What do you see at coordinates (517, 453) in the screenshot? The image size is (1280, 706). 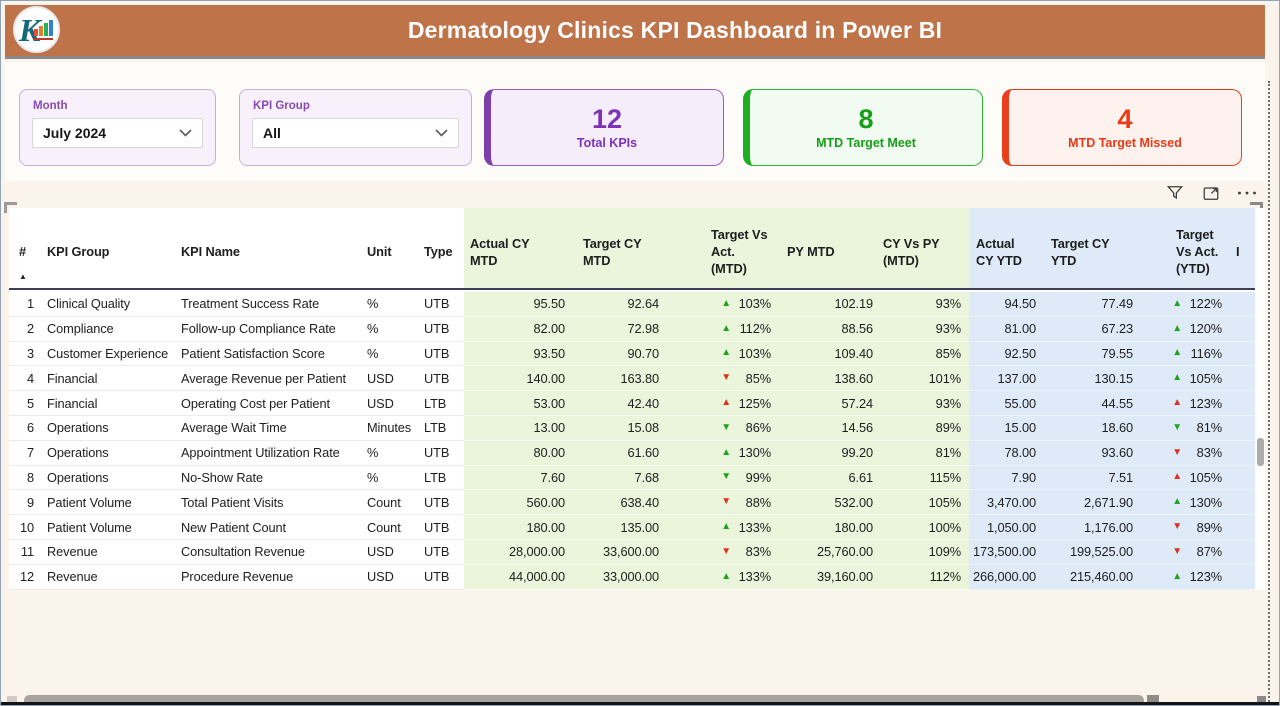 I see `cell-actual-cy-mtd: 80.00` at bounding box center [517, 453].